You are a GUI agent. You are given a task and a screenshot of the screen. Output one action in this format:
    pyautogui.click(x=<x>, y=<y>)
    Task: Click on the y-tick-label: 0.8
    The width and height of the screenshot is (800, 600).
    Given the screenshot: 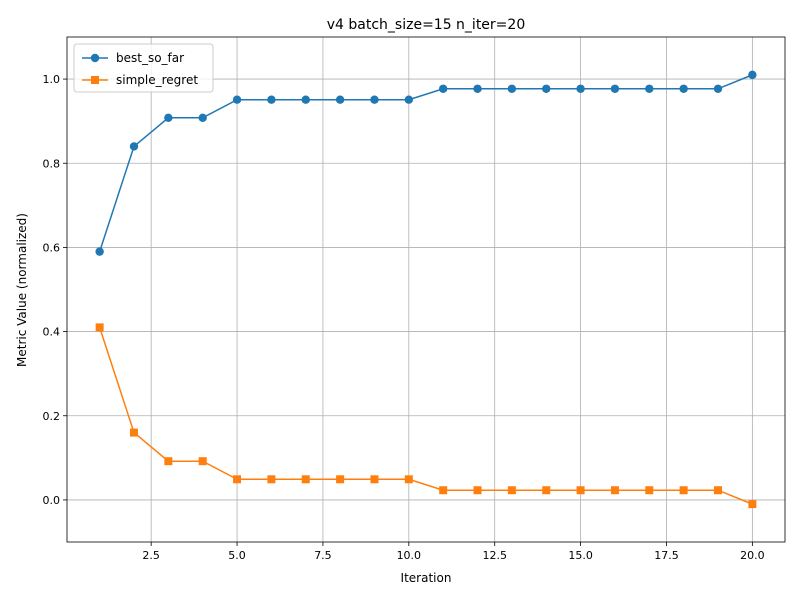 What is the action you would take?
    pyautogui.click(x=52, y=163)
    